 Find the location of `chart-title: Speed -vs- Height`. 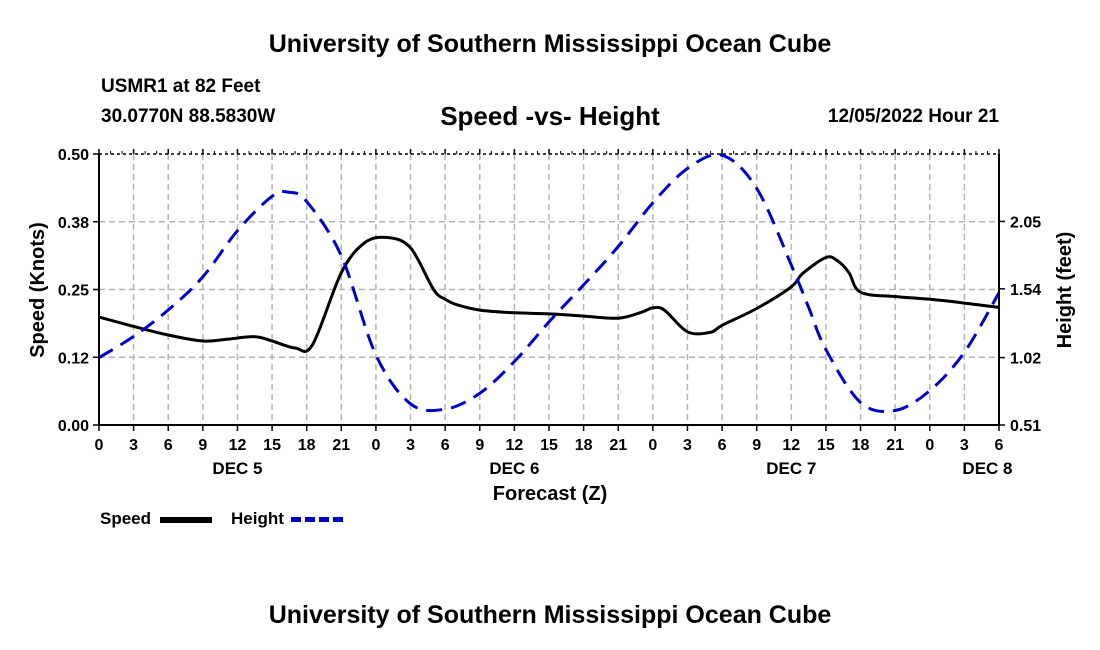

chart-title: Speed -vs- Height is located at coordinates (550, 116).